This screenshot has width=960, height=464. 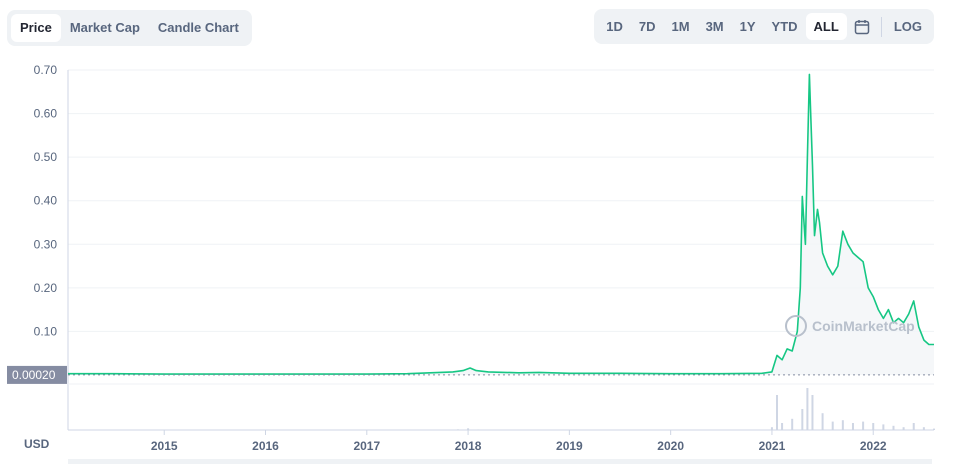 I want to click on range-1d: 1D, so click(x=614, y=26).